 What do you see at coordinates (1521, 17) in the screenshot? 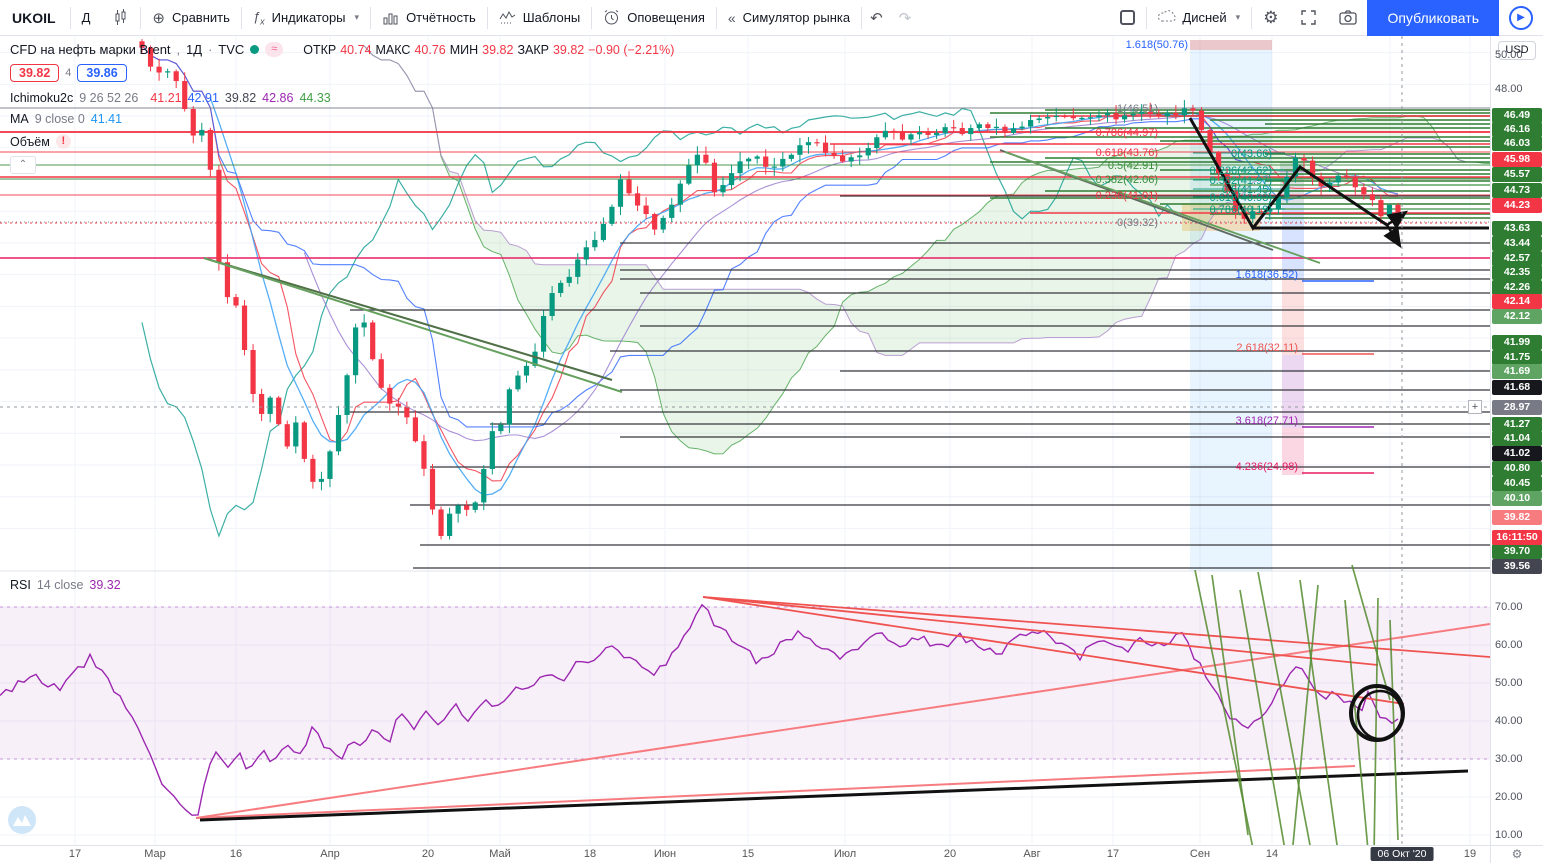
I see `play-button: ▶` at bounding box center [1521, 17].